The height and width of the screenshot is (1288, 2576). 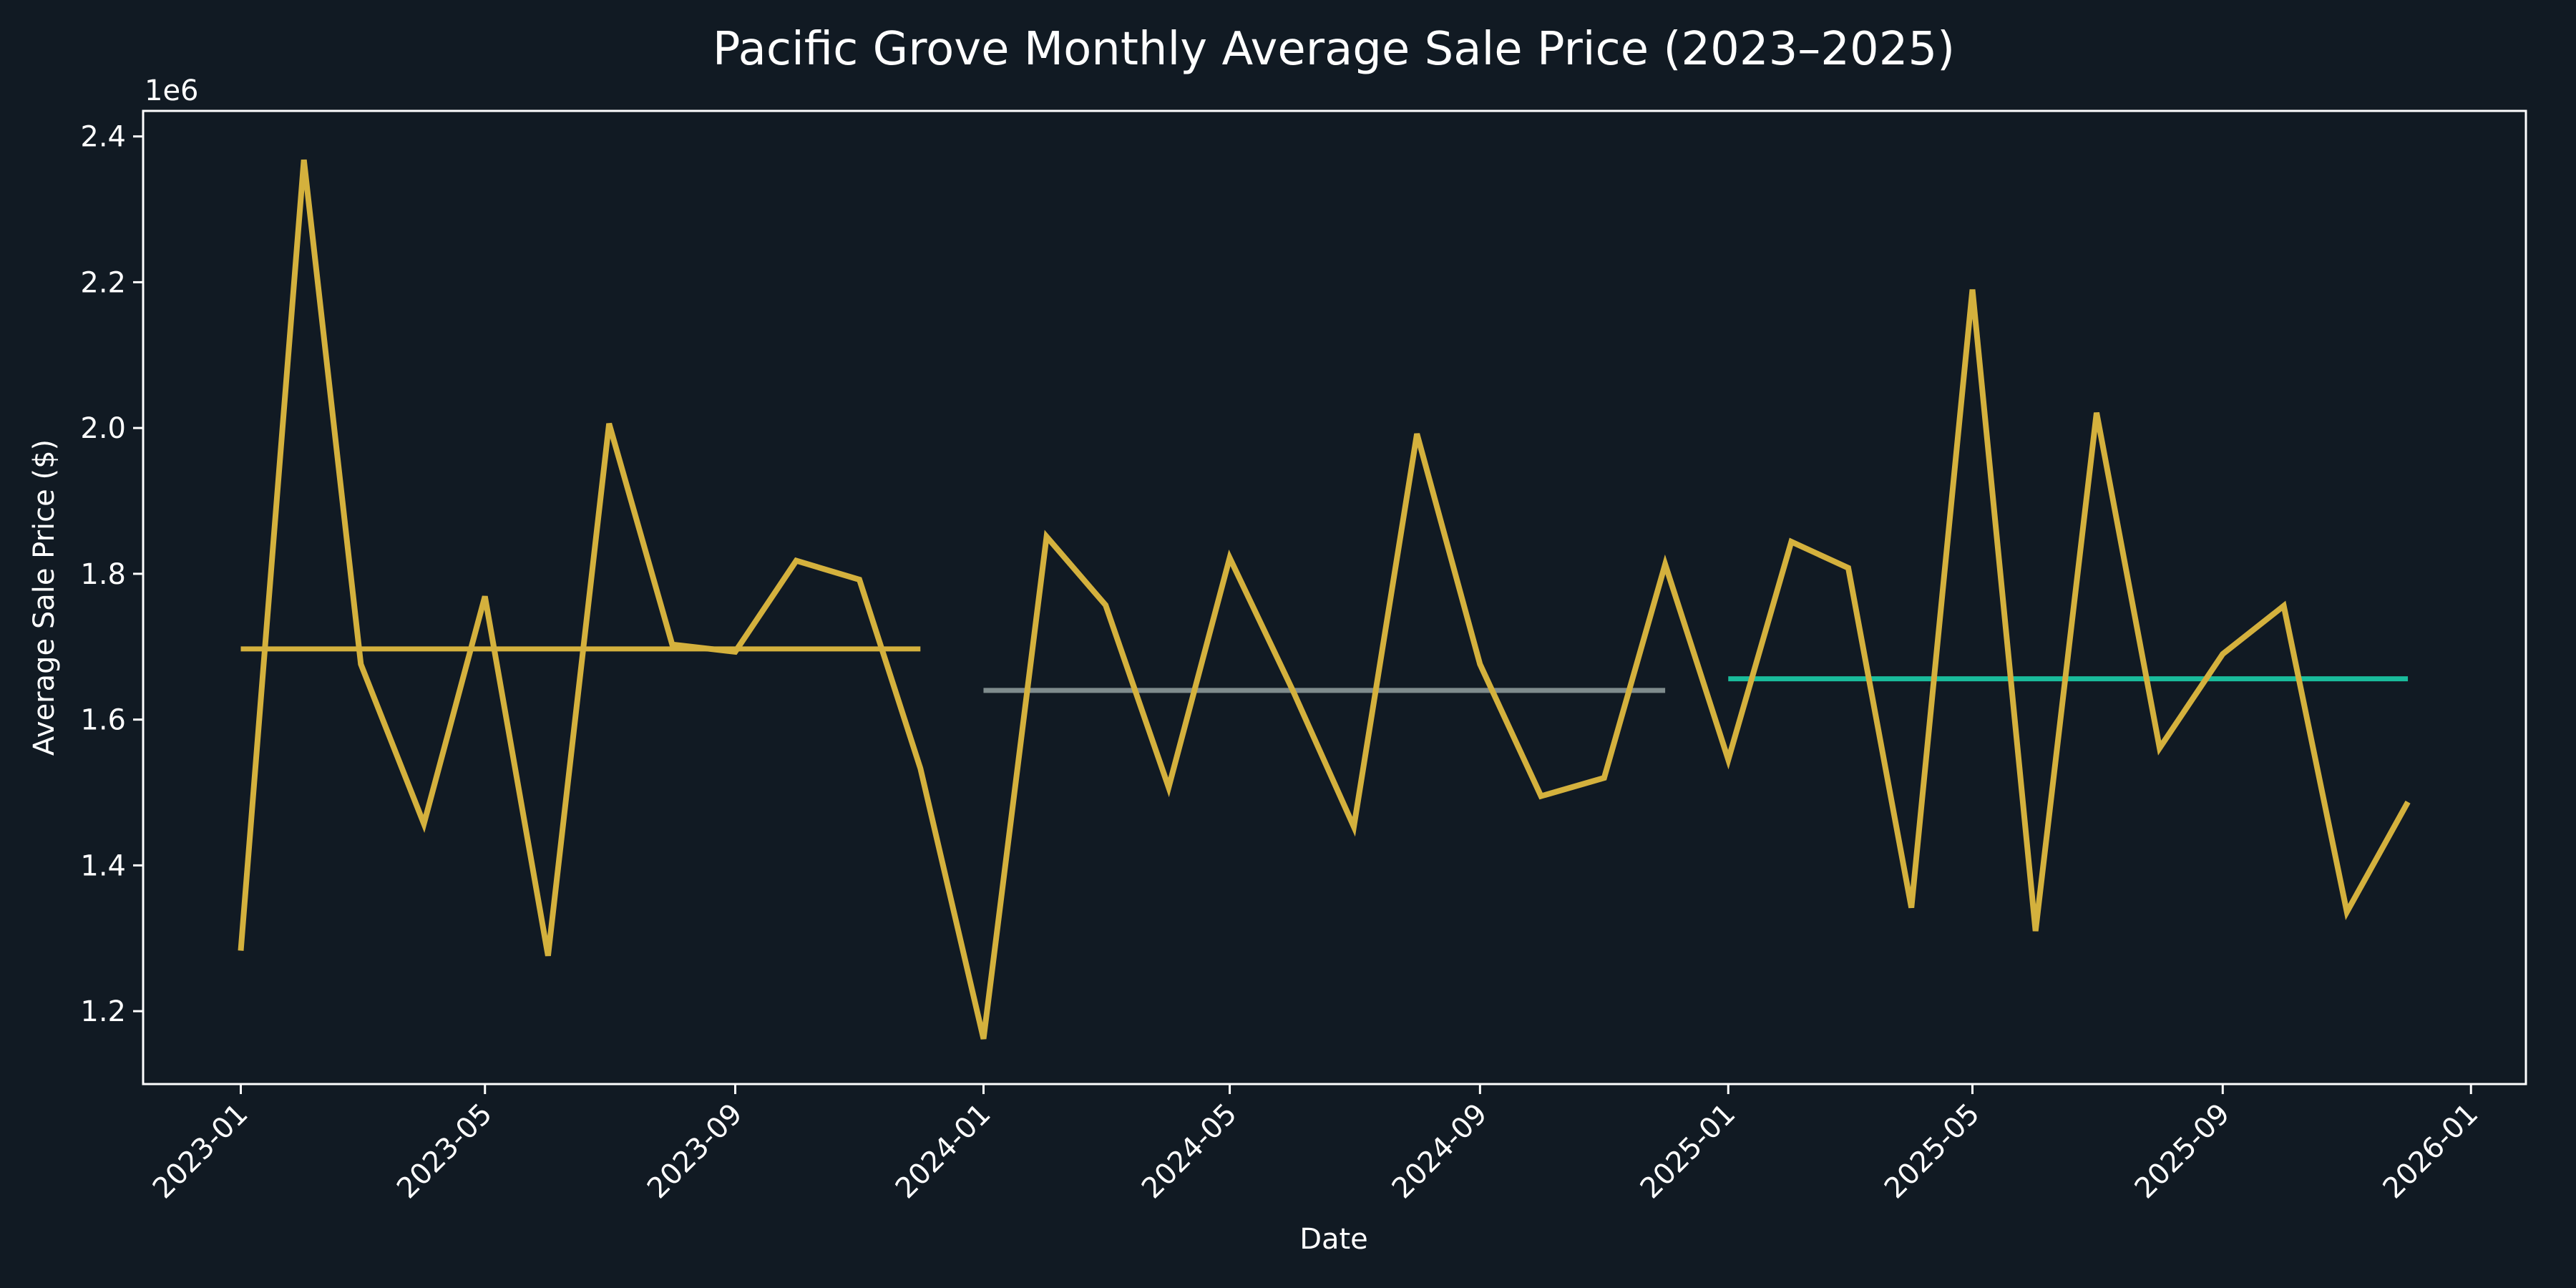 I want to click on y-axis-ticks: 1.2 1.4 1.6 1.8 2.0 2.2 2.4, so click(x=111, y=574).